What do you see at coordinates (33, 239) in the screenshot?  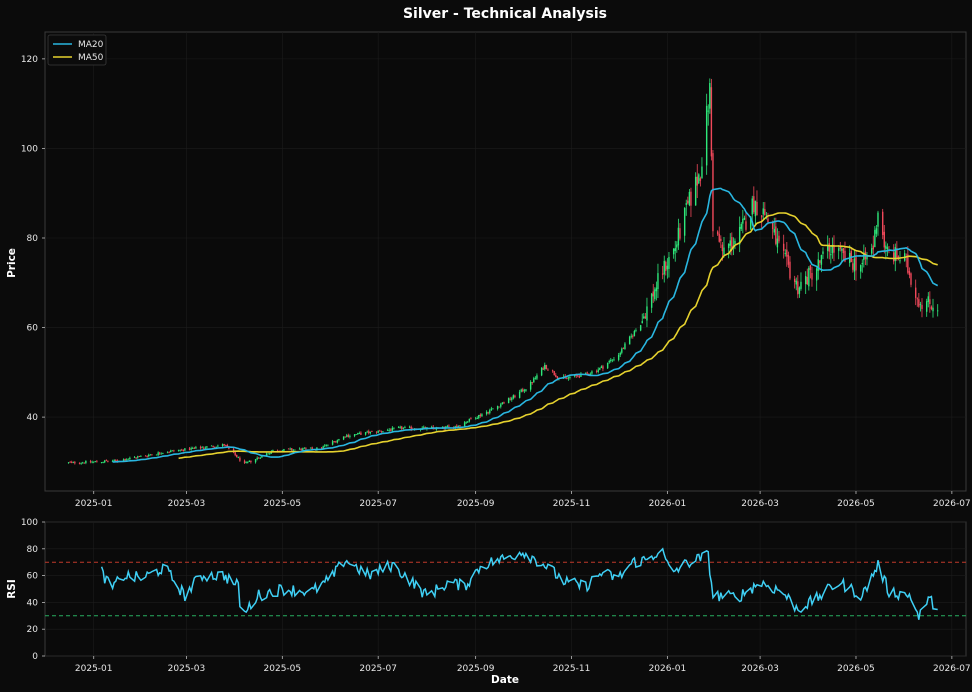 I see `price-y-ticks: 40 60 80 100 120` at bounding box center [33, 239].